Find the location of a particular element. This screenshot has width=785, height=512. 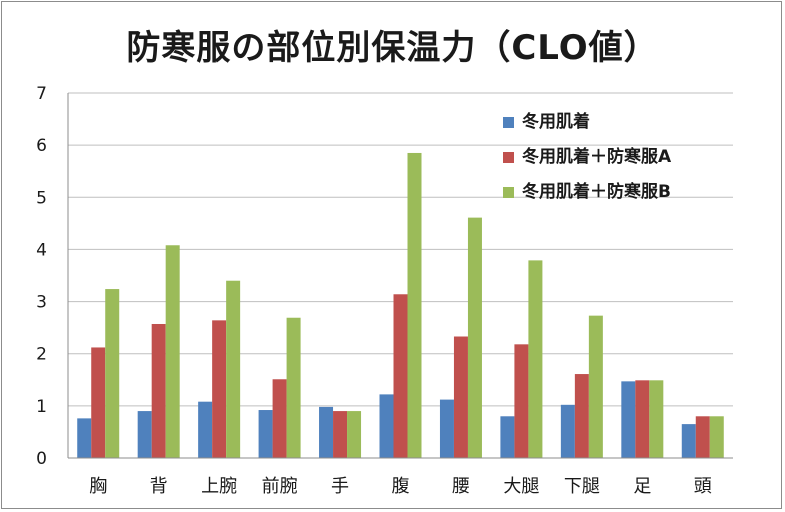

x-tick-label: 腹 is located at coordinates (401, 486).